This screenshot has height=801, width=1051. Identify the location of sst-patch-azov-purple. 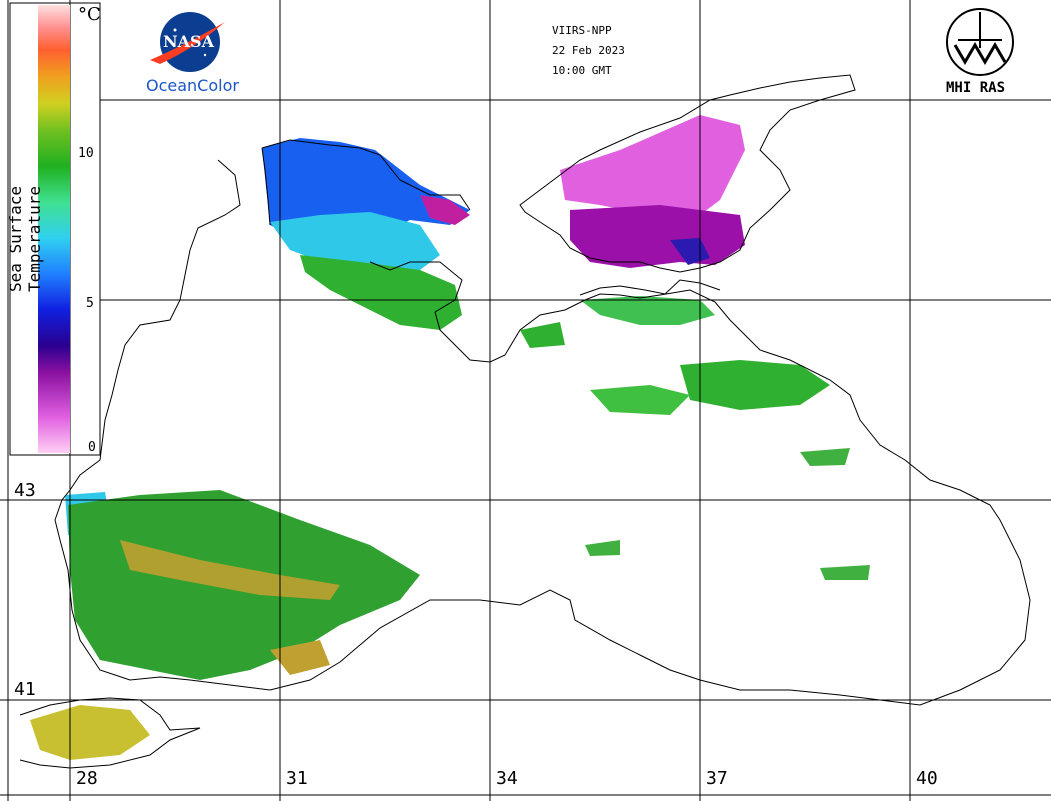
(657, 236).